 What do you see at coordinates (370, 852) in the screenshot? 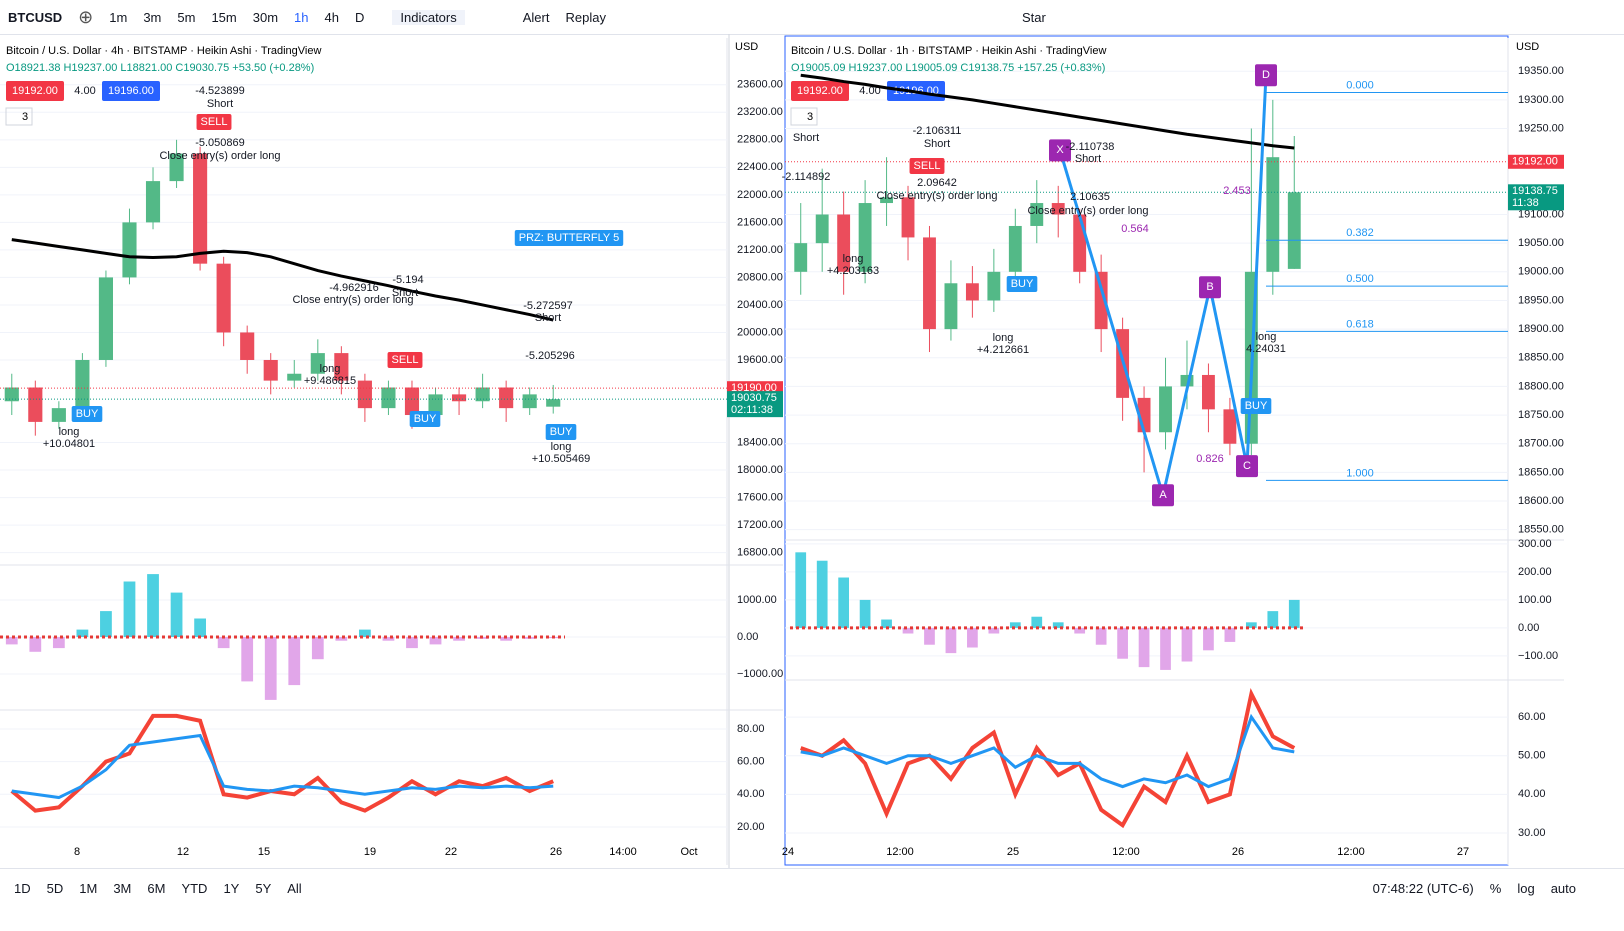
I see `time-label: 19` at bounding box center [370, 852].